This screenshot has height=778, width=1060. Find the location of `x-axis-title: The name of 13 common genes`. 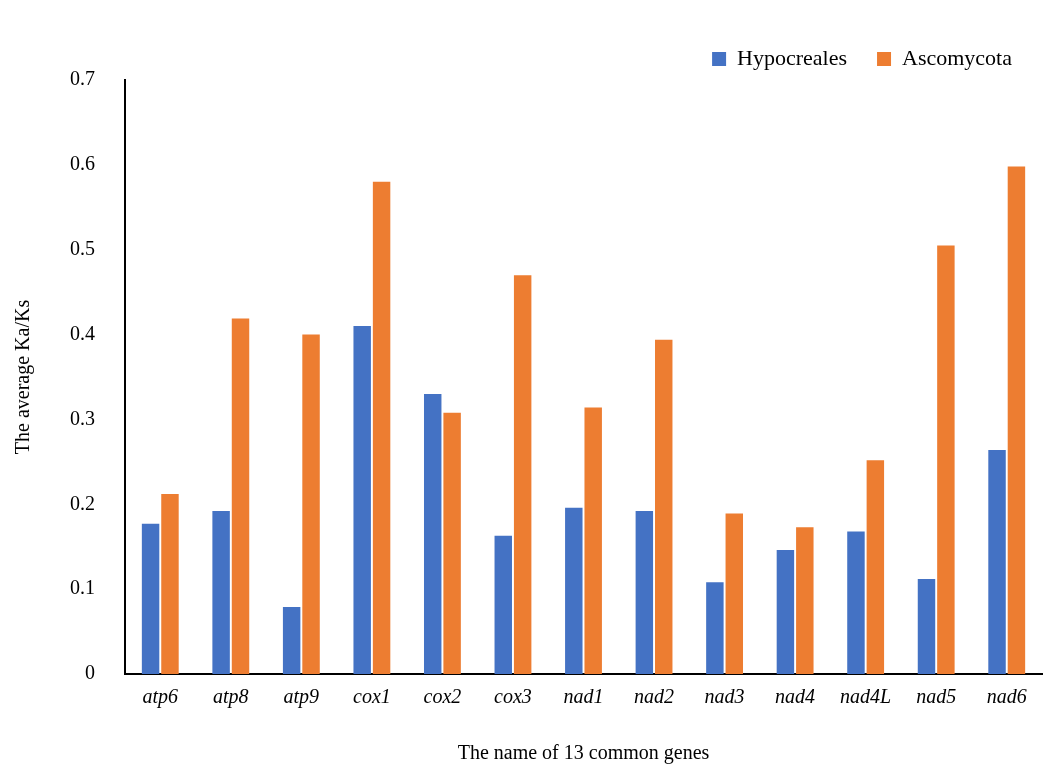

x-axis-title: The name of 13 common genes is located at coordinates (583, 753).